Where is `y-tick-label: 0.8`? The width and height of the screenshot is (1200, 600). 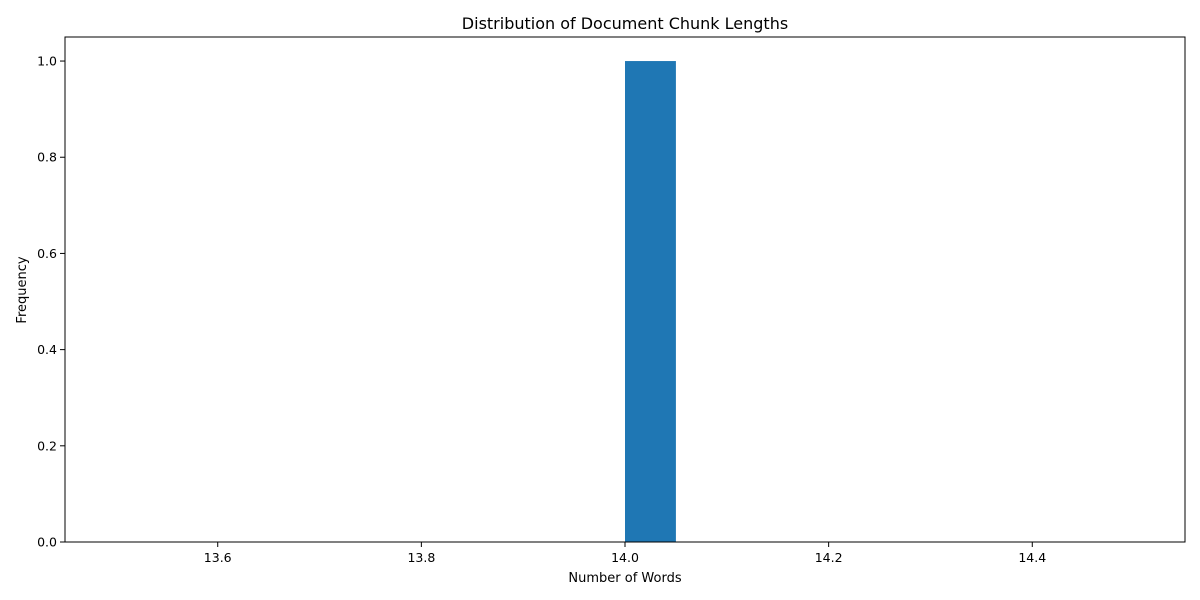 y-tick-label: 0.8 is located at coordinates (47, 157).